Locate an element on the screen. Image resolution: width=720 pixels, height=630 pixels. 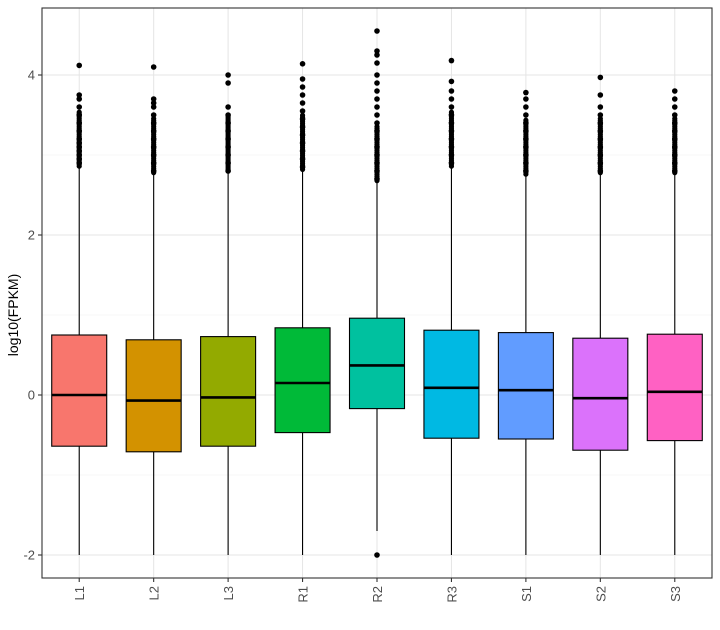
box-R3 is located at coordinates (451, 306).